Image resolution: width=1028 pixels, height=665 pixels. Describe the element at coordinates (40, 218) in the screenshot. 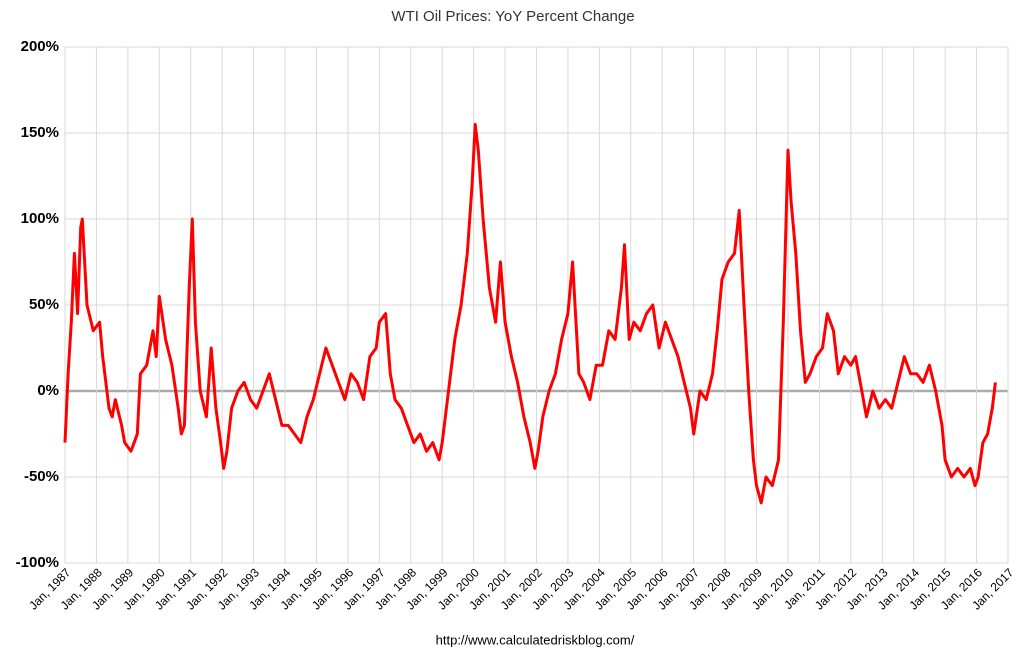

I see `y-tick-label: 100%` at that location.